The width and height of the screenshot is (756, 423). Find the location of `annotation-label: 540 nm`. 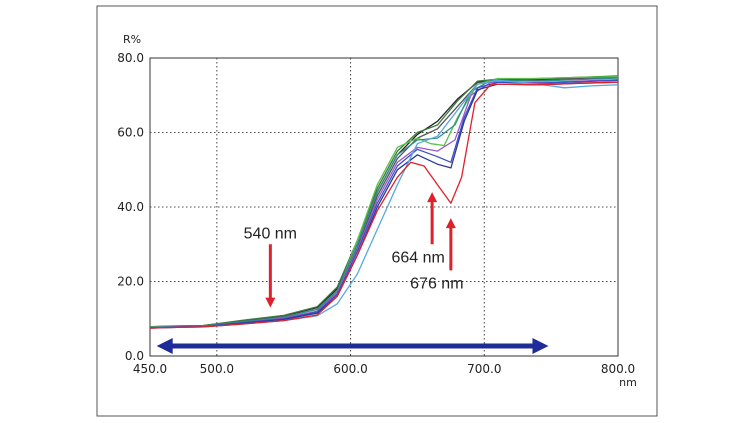

annotation-label: 540 nm is located at coordinates (270, 233).